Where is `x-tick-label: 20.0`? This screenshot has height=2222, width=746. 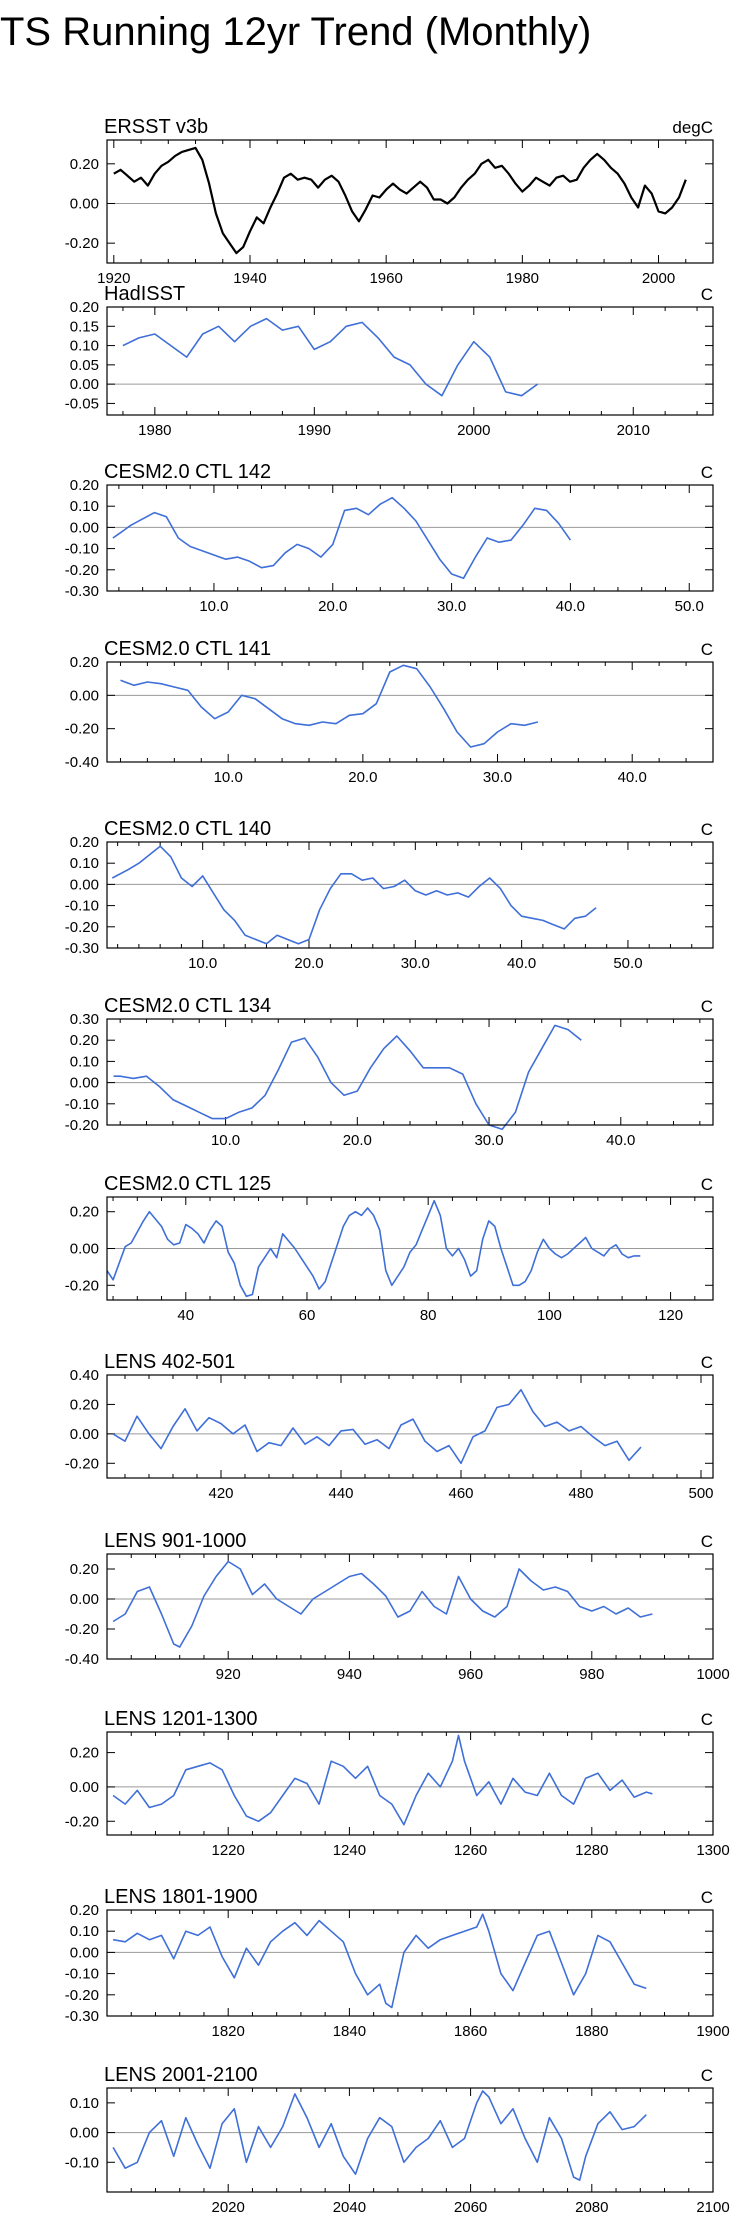 x-tick-label: 20.0 is located at coordinates (308, 963).